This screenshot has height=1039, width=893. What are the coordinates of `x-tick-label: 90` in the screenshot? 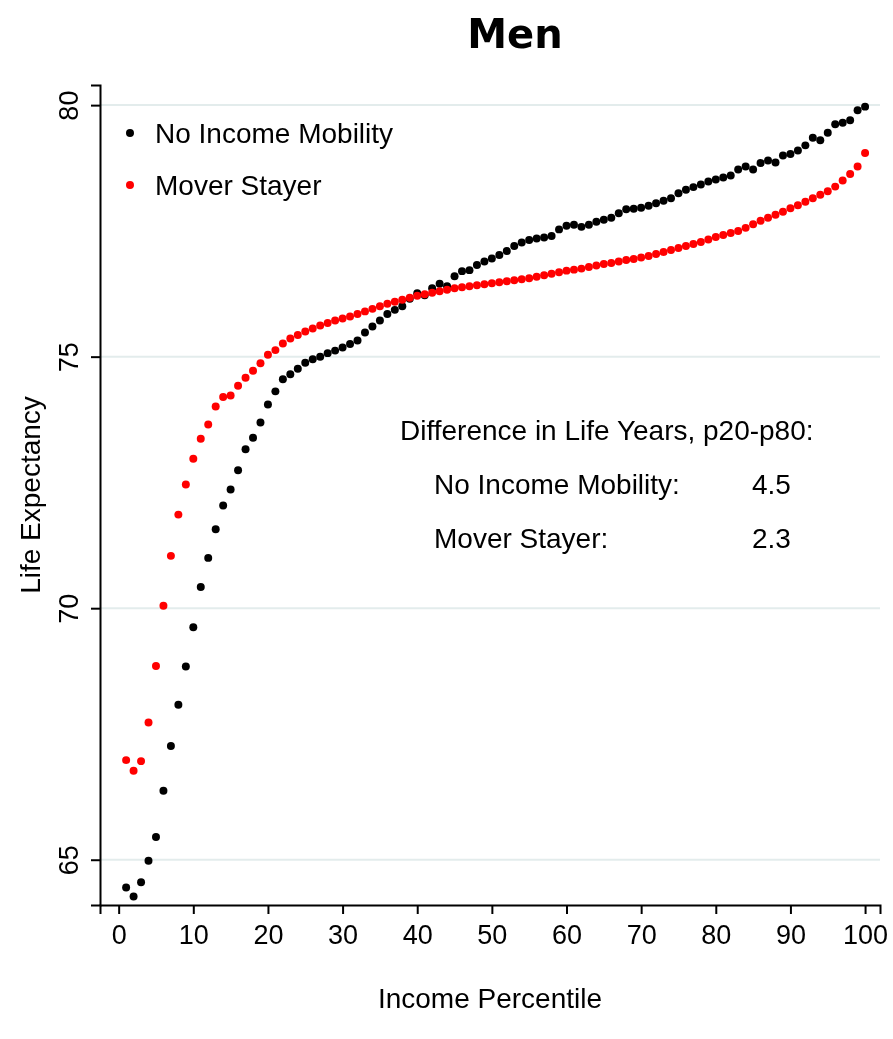 It's located at (790, 935).